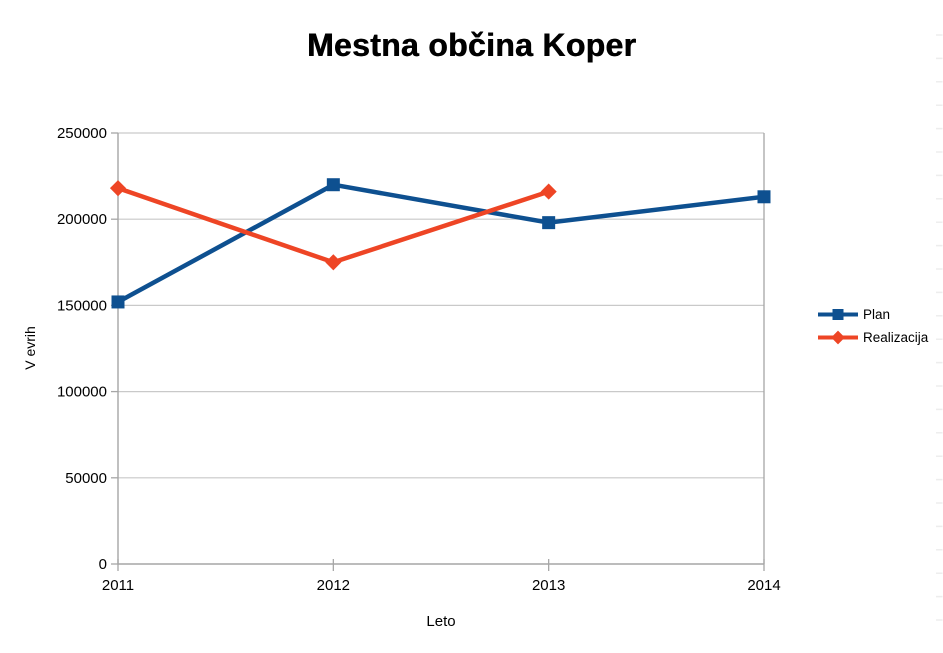 Image resolution: width=943 pixels, height=653 pixels. I want to click on x-tick-label: 2013, so click(548, 585).